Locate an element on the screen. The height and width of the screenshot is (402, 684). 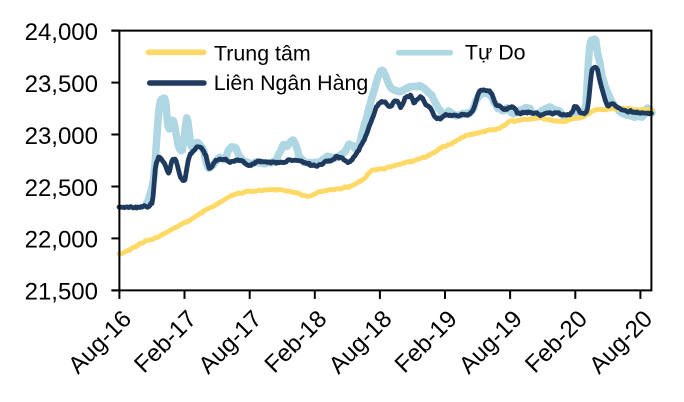
svg-text: Trung tâm is located at coordinates (262, 54).